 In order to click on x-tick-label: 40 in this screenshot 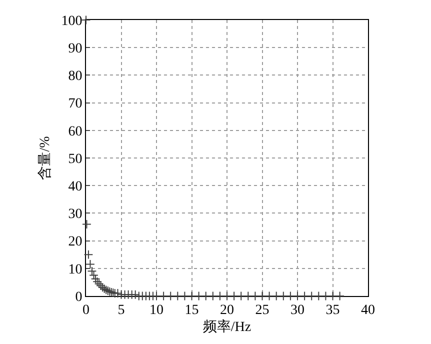, I will do `click(368, 310)`.